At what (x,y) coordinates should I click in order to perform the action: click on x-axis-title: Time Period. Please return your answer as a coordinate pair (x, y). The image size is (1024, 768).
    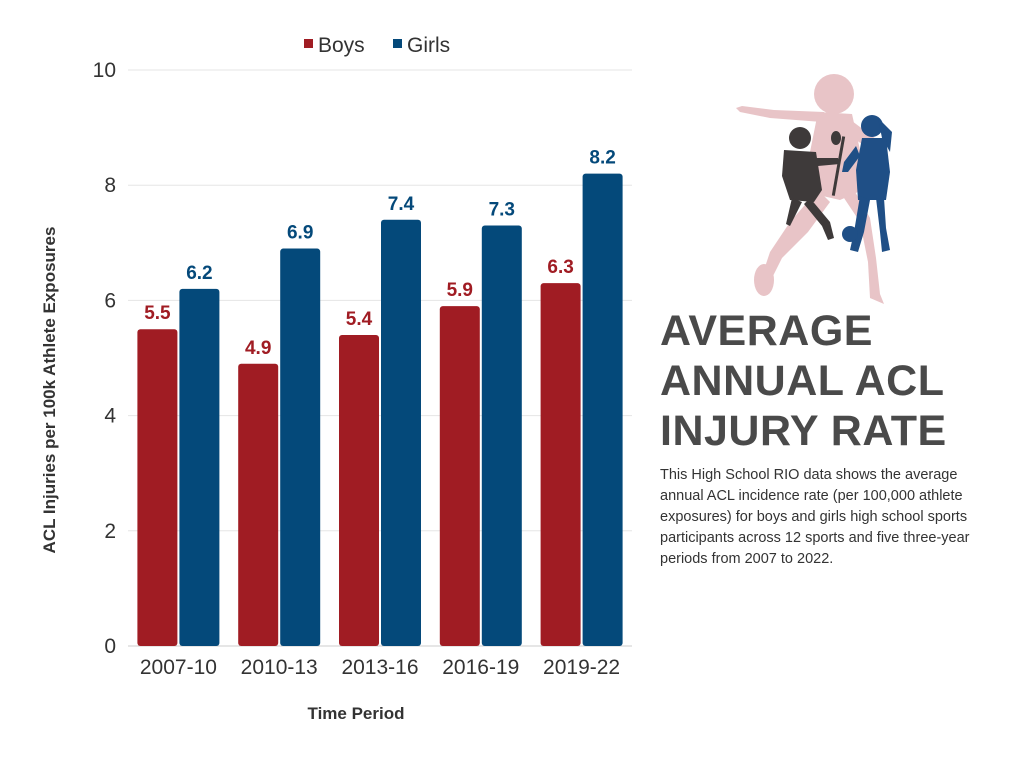
    Looking at the image, I should click on (356, 713).